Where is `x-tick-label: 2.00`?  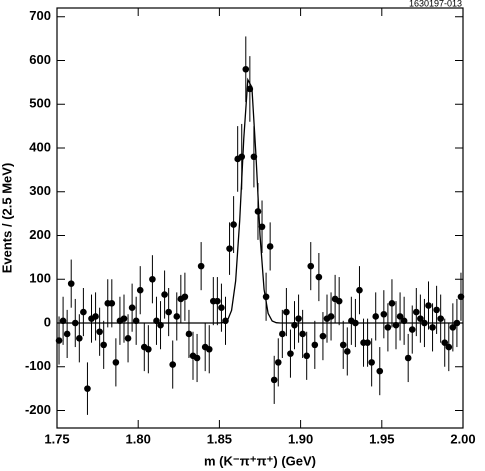
x-tick-label: 2.00 is located at coordinates (462, 438).